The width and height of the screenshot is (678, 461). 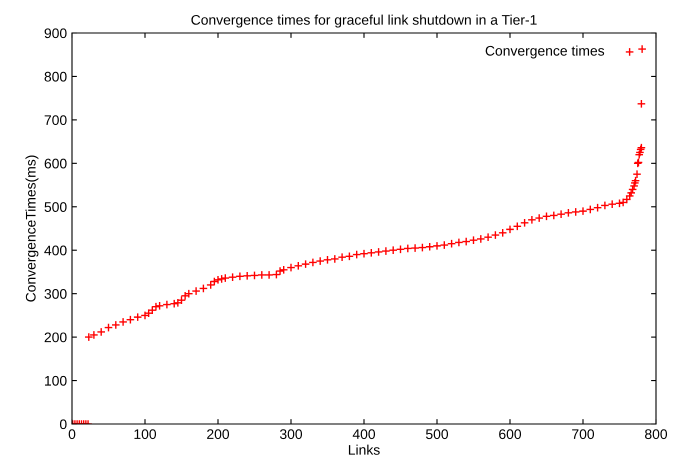 What do you see at coordinates (364, 21) in the screenshot?
I see `chart-title: Convergence times for graceful link shutdown in a Tier-1` at bounding box center [364, 21].